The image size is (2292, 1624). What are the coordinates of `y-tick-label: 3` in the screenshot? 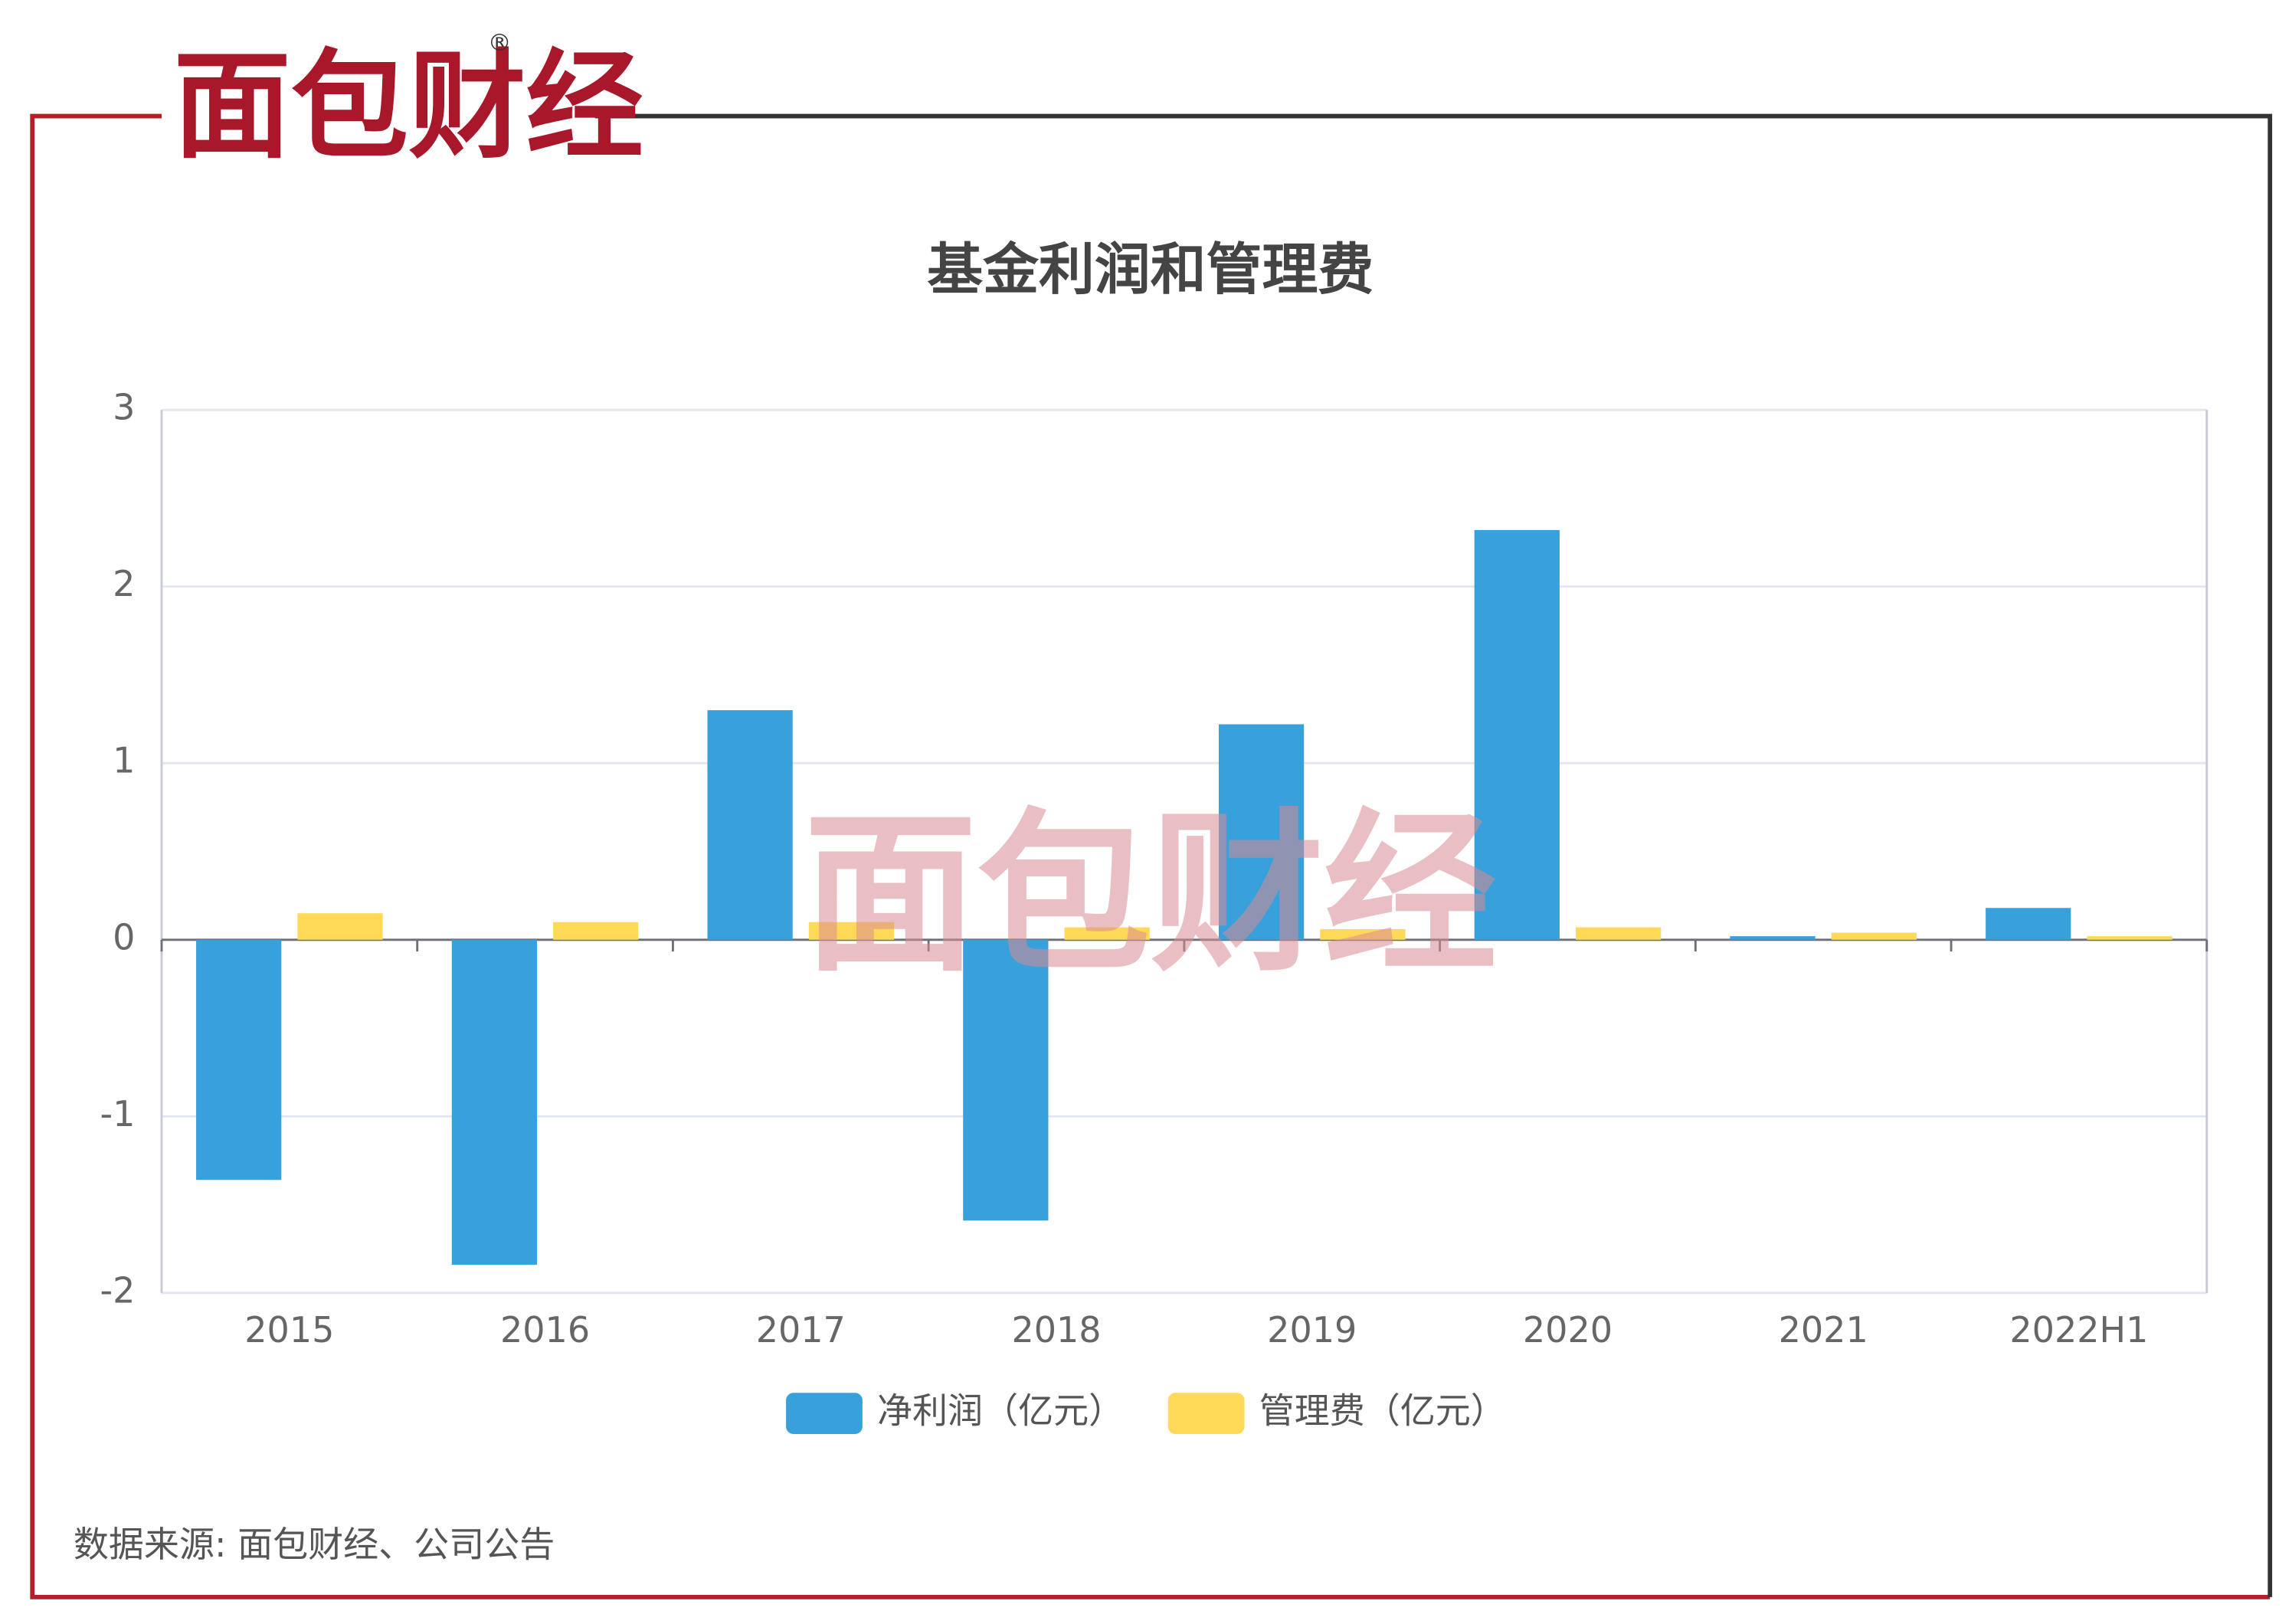 It's located at (124, 407).